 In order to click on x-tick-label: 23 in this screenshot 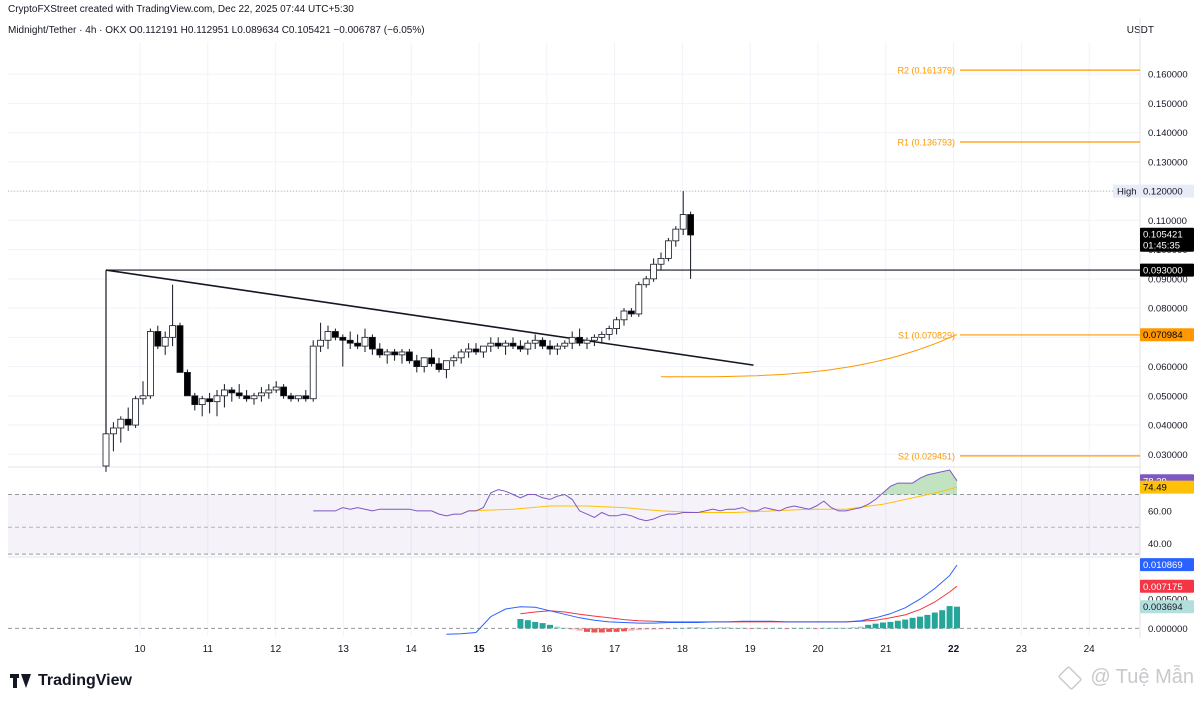, I will do `click(1022, 649)`.